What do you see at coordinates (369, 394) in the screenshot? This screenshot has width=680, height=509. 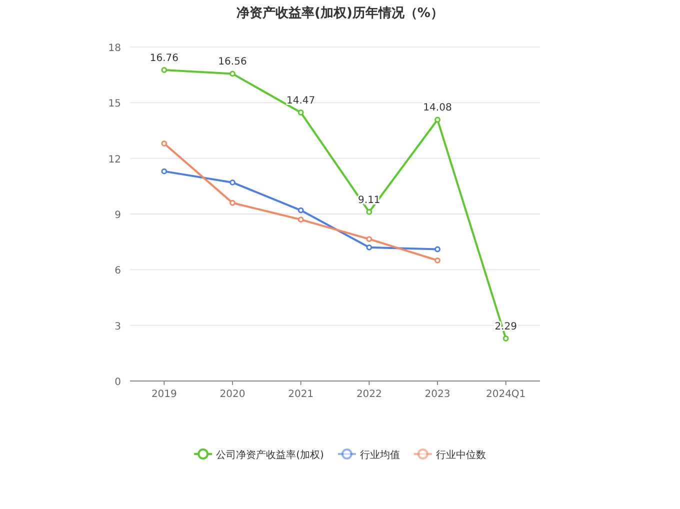 I see `x-tick-label: 2022` at bounding box center [369, 394].